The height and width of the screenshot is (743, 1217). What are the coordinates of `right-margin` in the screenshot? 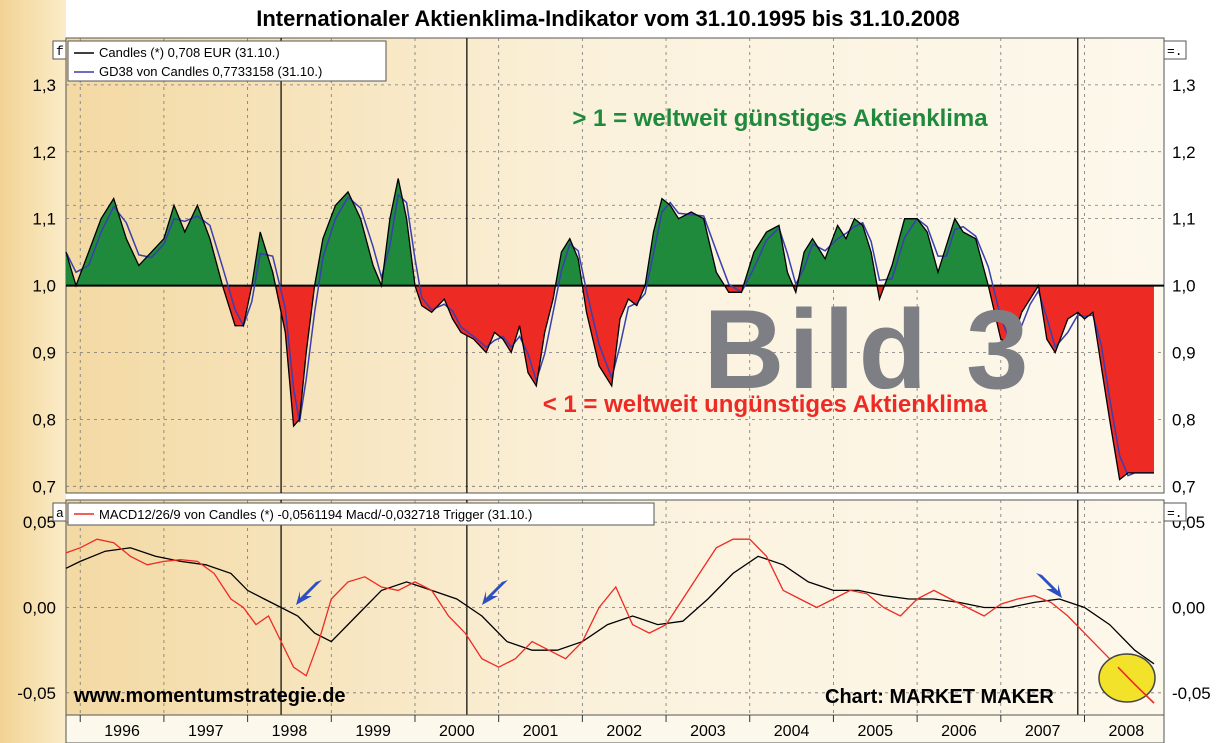 It's located at (1190, 371).